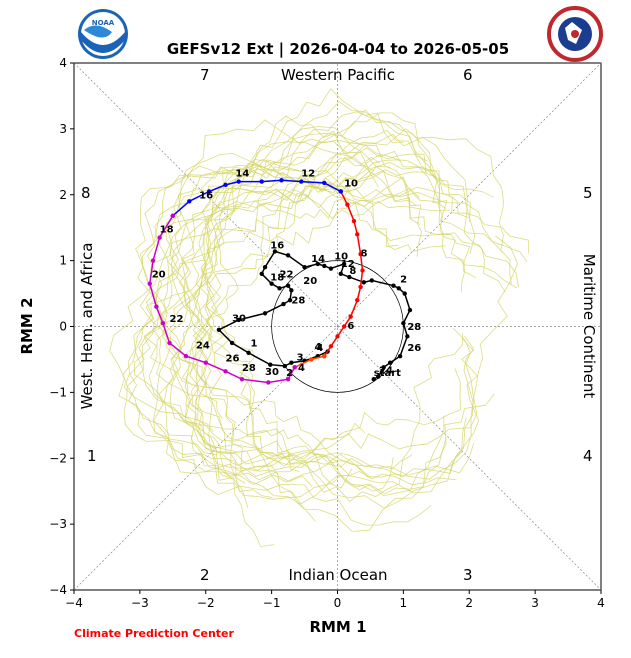 This screenshot has height=658, width=631. What do you see at coordinates (233, 359) in the screenshot?
I see `day-label: 26` at bounding box center [233, 359].